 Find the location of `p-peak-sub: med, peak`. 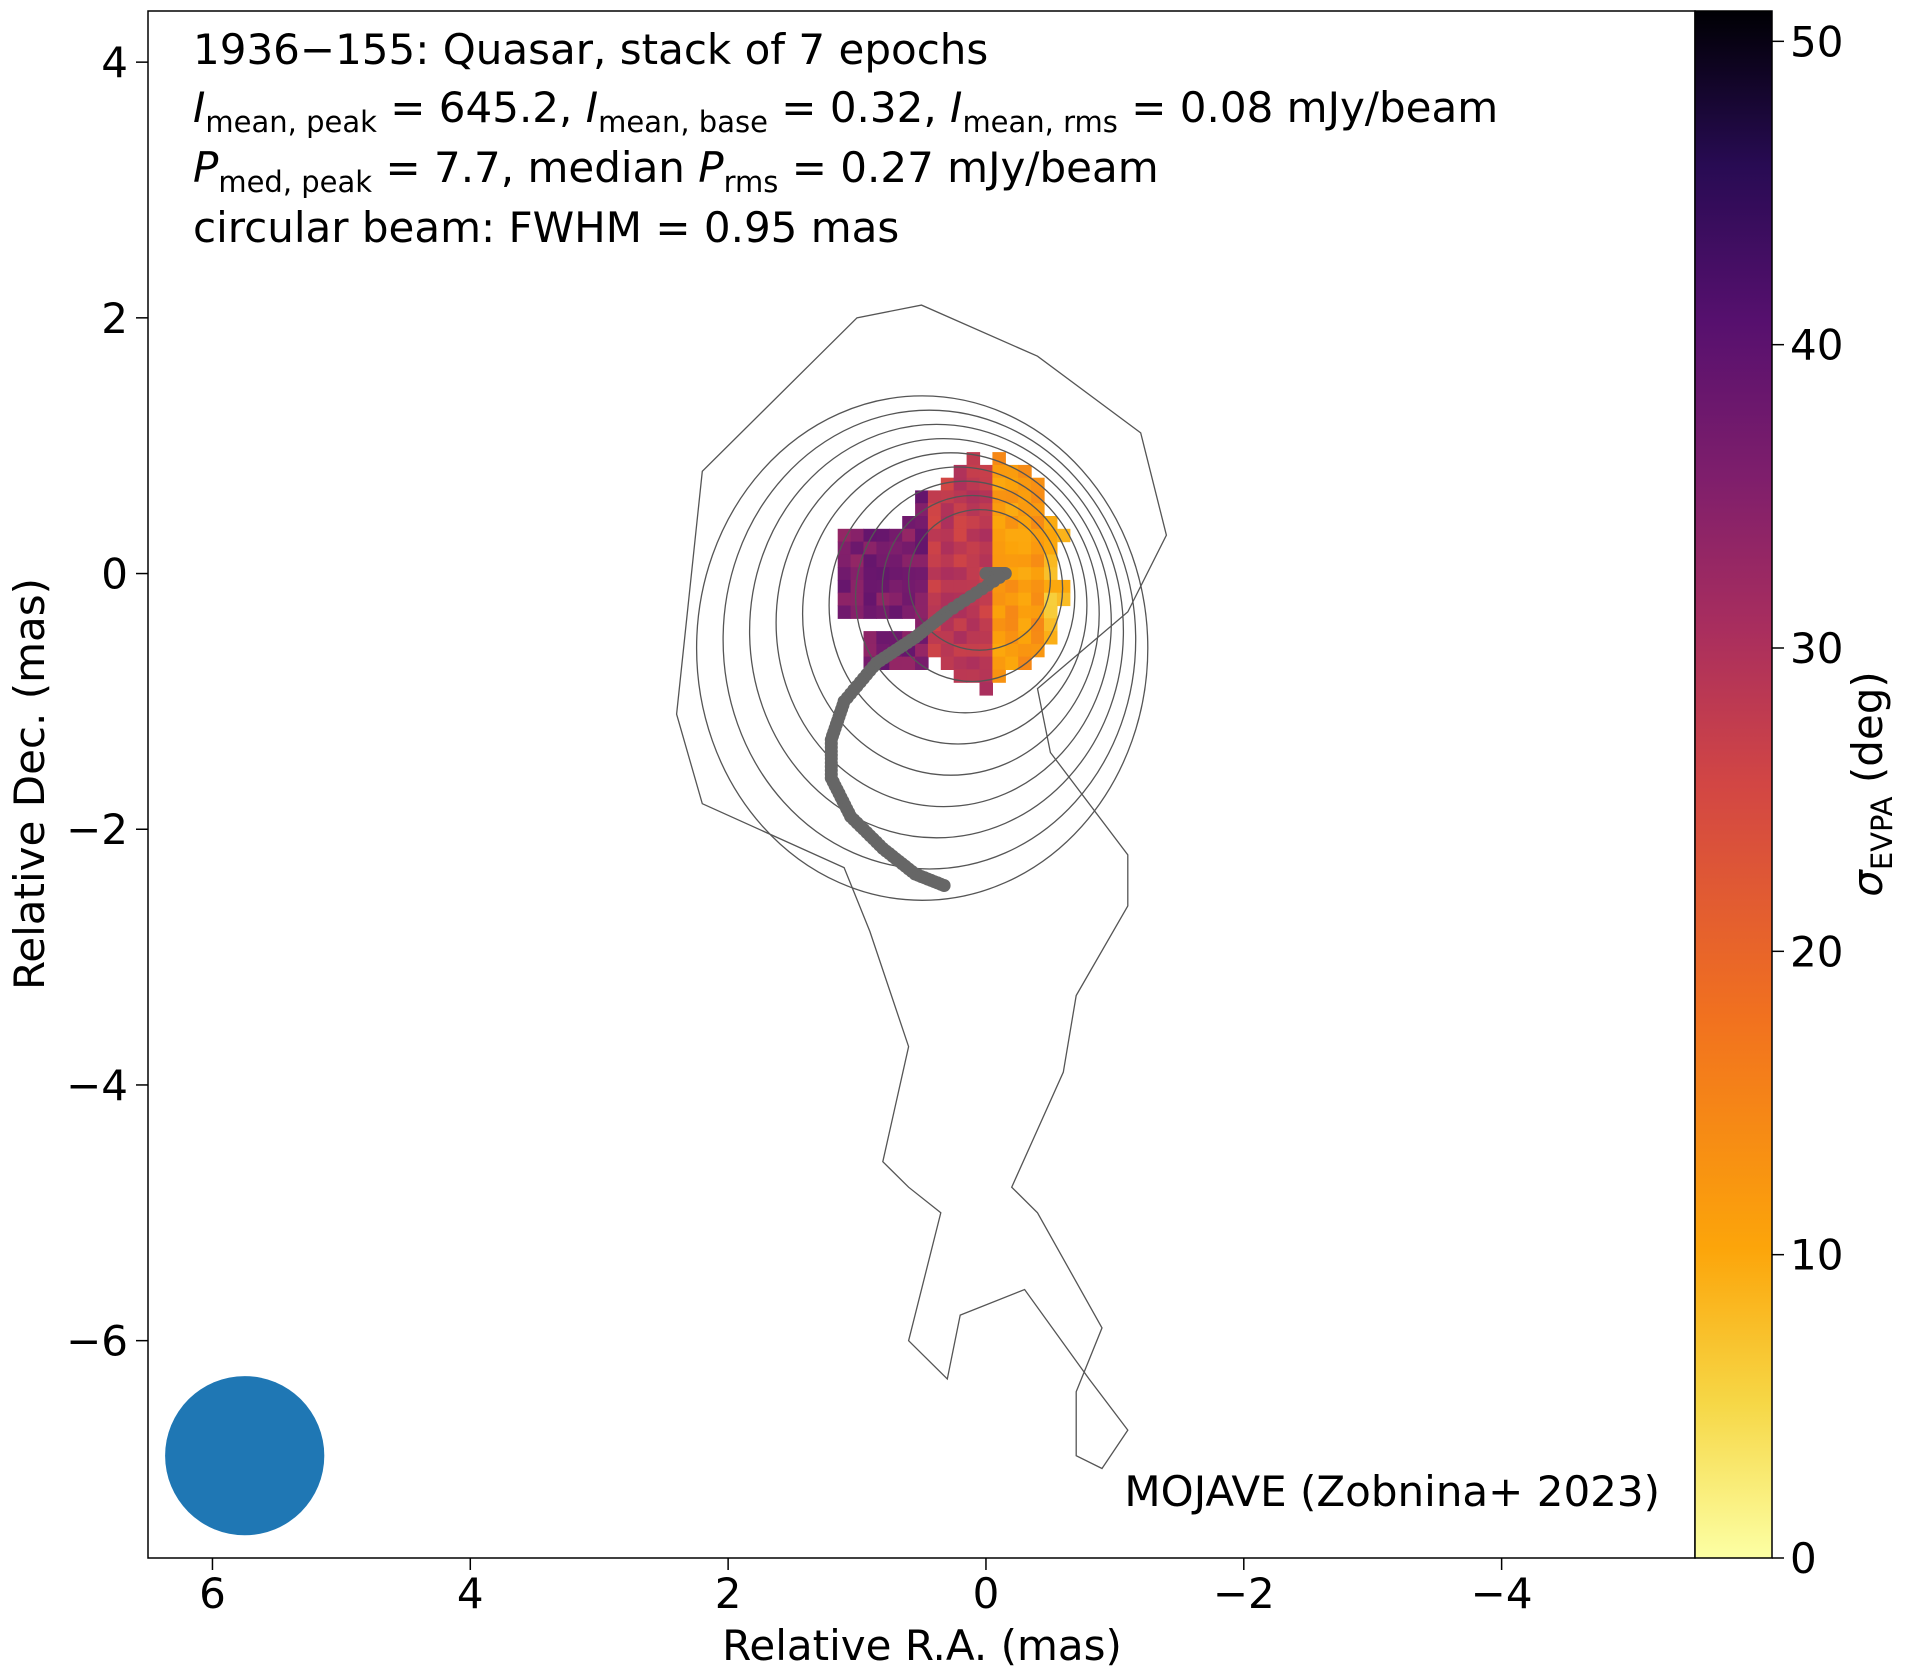

p-peak-sub: med, peak is located at coordinates (295, 182).